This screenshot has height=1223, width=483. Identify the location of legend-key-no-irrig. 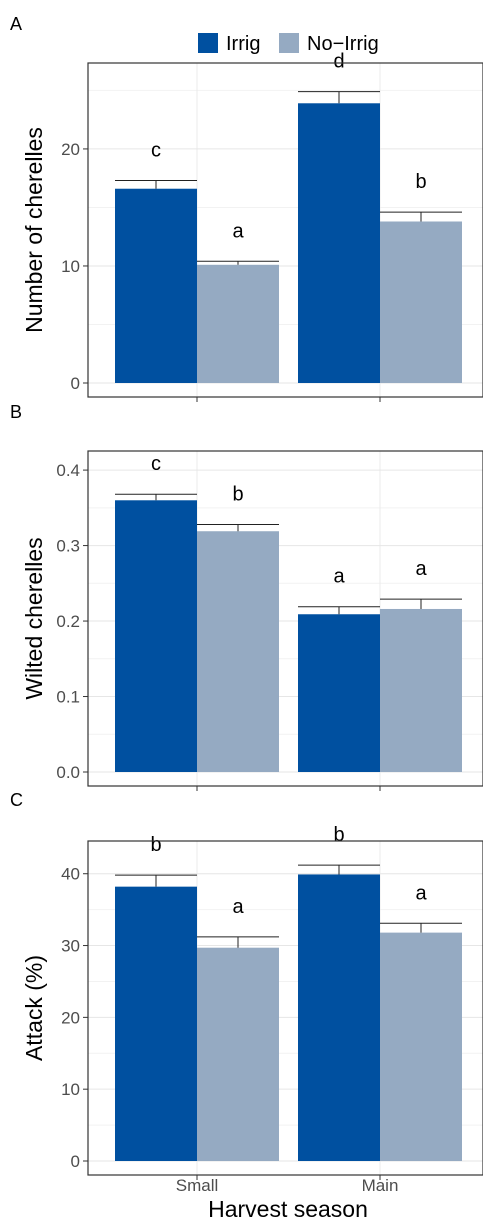
(289, 43).